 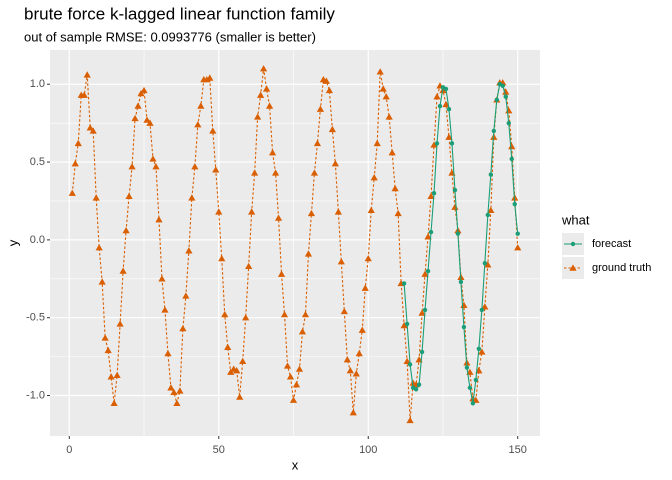 I want to click on legend-title: what, so click(x=575, y=219).